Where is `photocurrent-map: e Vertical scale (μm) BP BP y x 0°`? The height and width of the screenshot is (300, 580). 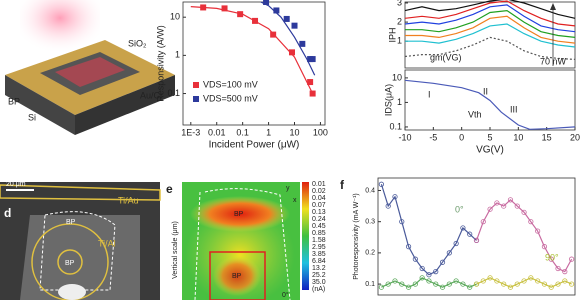
photocurrent-map: e Vertical scale (μm) BP BP y x 0° is located at coordinates (237, 241).